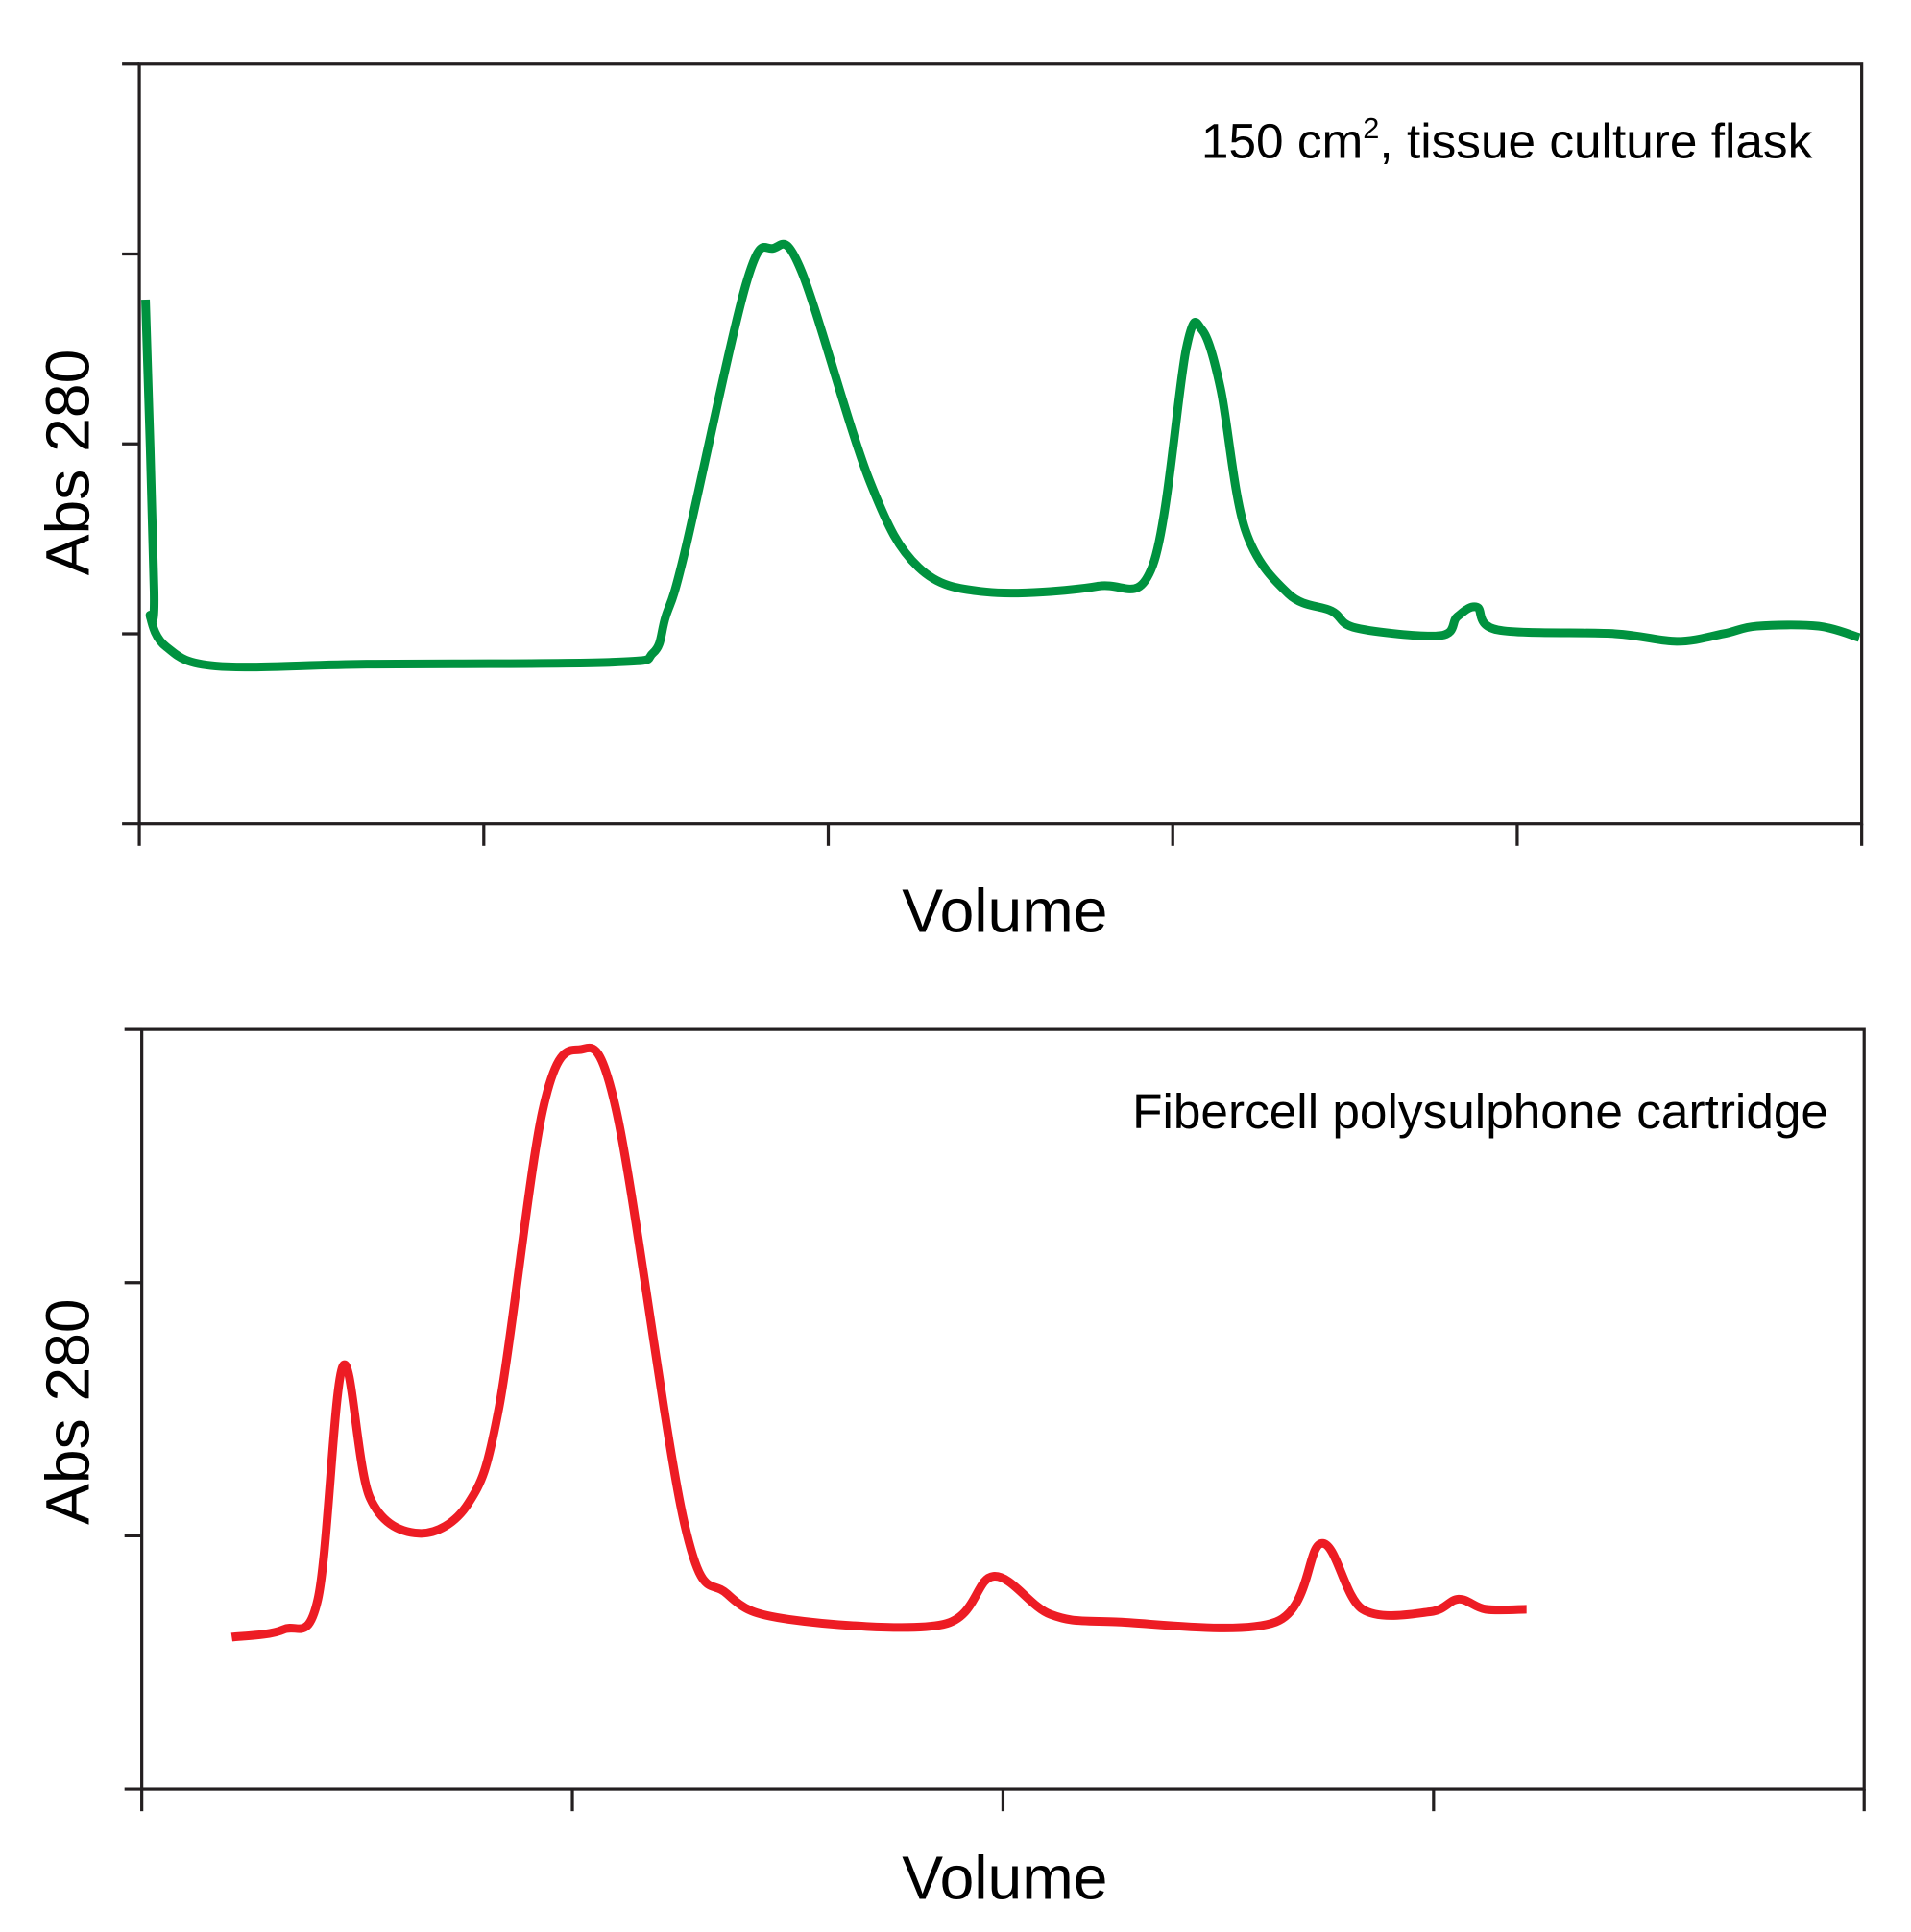  I want to click on top-chart-ylabel: Abs 280, so click(67, 463).